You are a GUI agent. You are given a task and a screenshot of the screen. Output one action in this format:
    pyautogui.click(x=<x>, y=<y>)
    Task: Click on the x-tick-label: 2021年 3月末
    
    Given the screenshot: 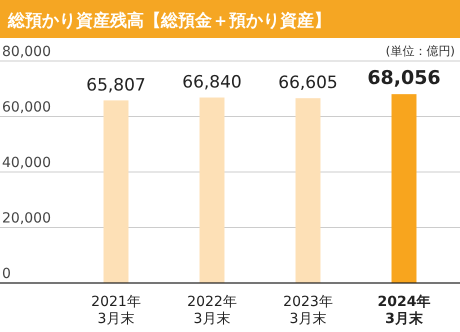 What is the action you would take?
    pyautogui.click(x=116, y=310)
    